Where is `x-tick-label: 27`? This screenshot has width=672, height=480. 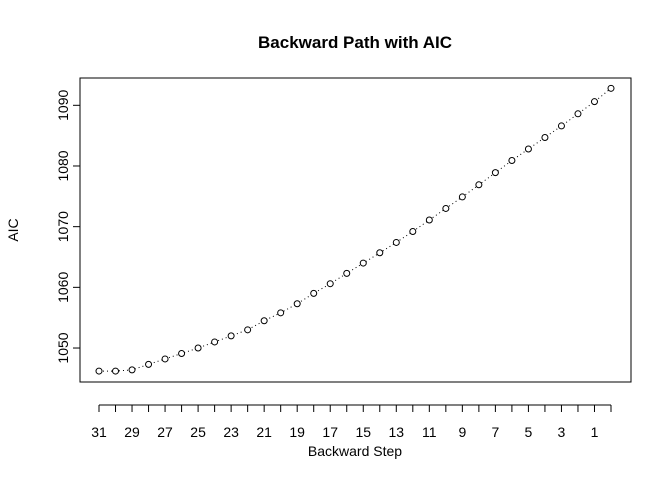 x-tick-label: 27 is located at coordinates (165, 432).